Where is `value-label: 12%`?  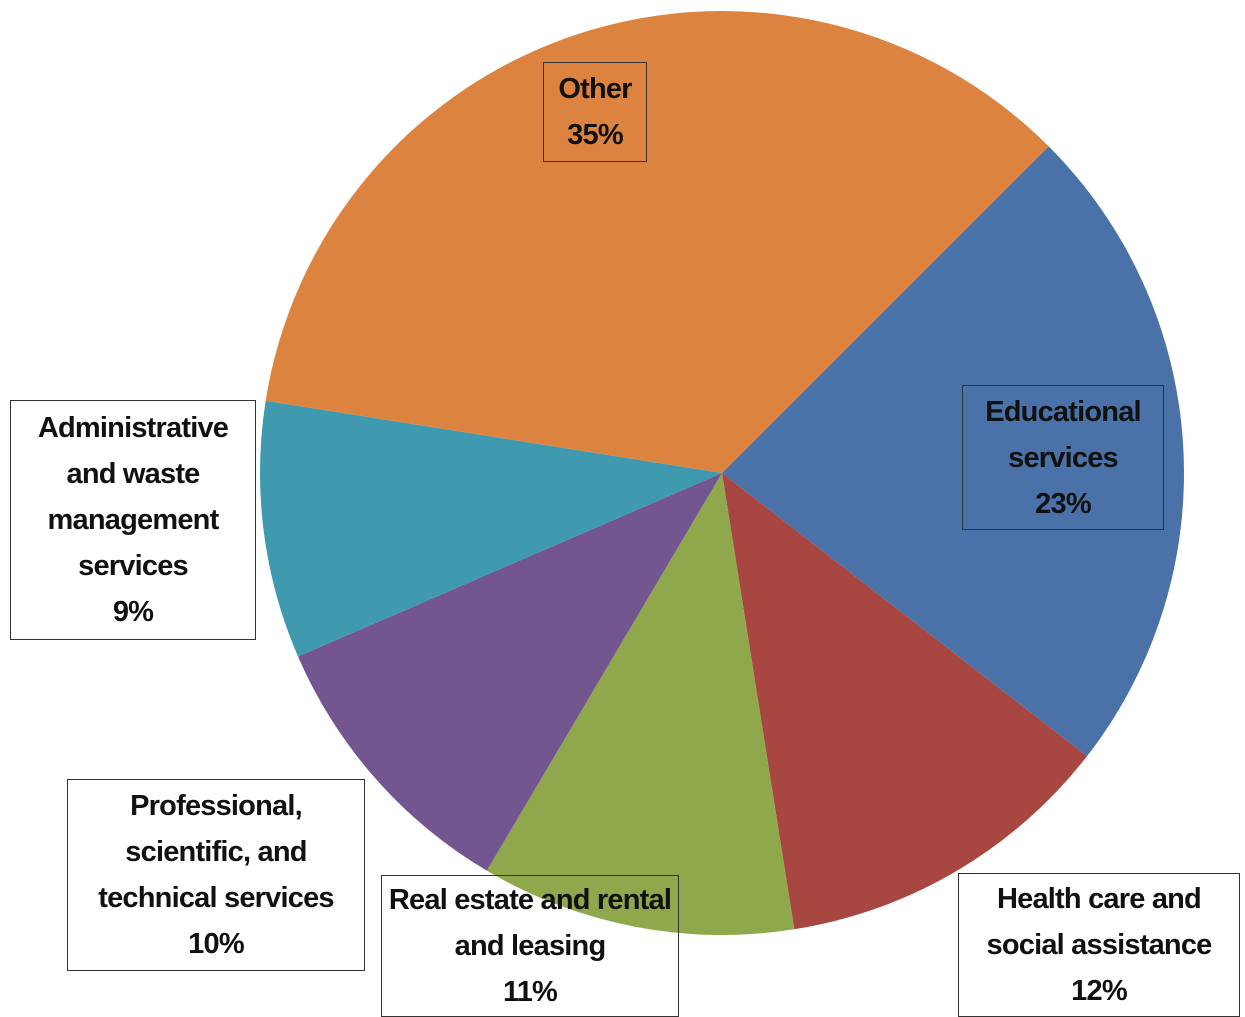
value-label: 12% is located at coordinates (1099, 991).